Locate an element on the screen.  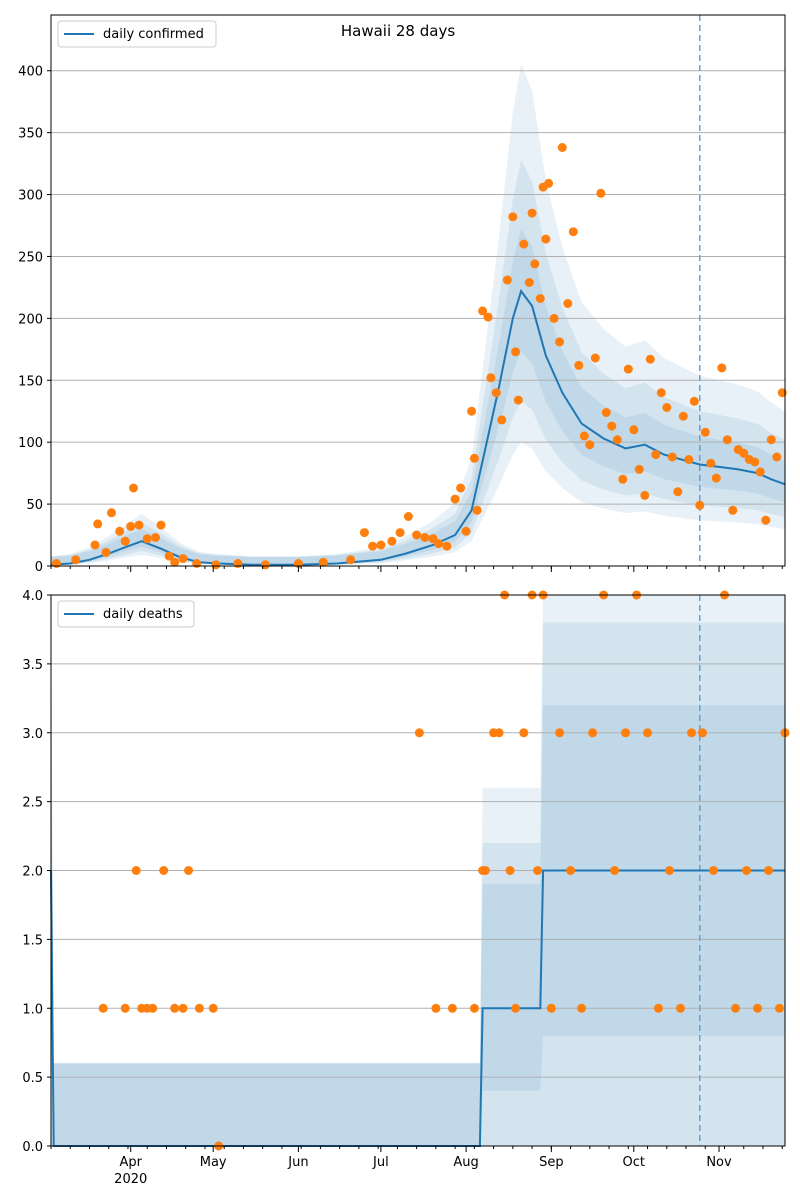
x-tick-label: May is located at coordinates (213, 1162).